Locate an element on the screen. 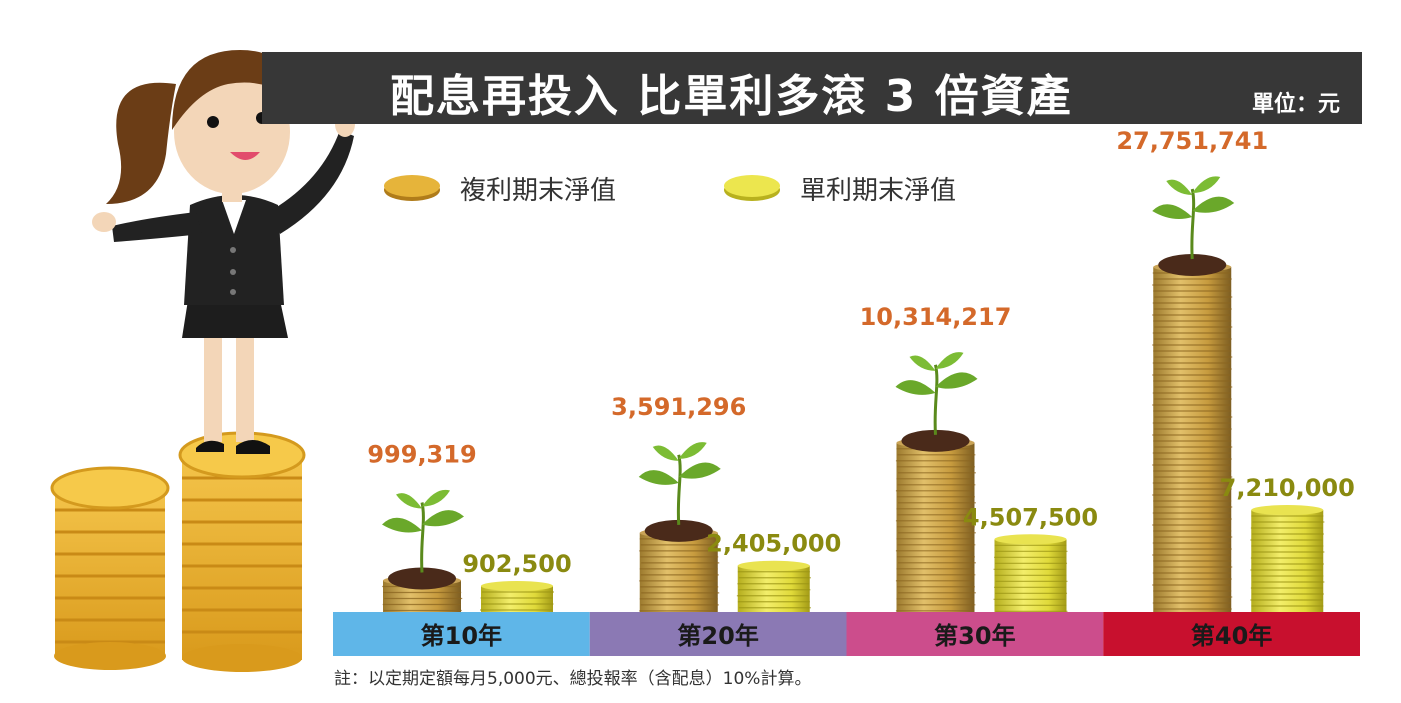 The image size is (1401, 703). category-label: 第30年 is located at coordinates (974, 636).